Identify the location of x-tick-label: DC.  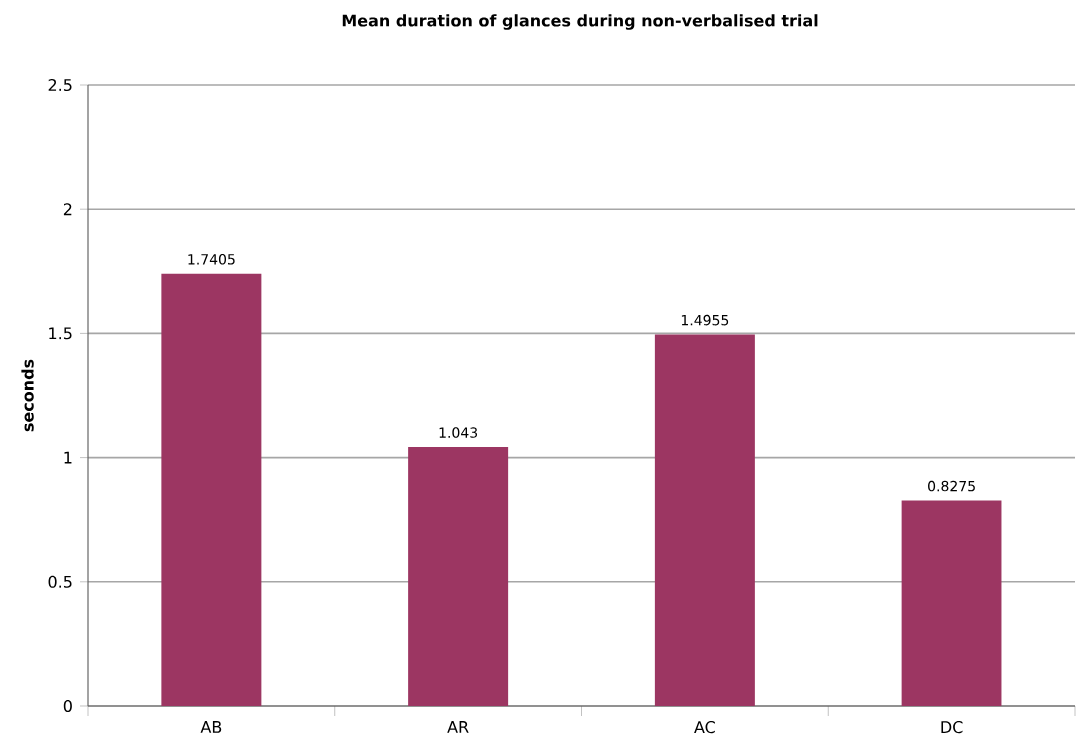
(952, 727).